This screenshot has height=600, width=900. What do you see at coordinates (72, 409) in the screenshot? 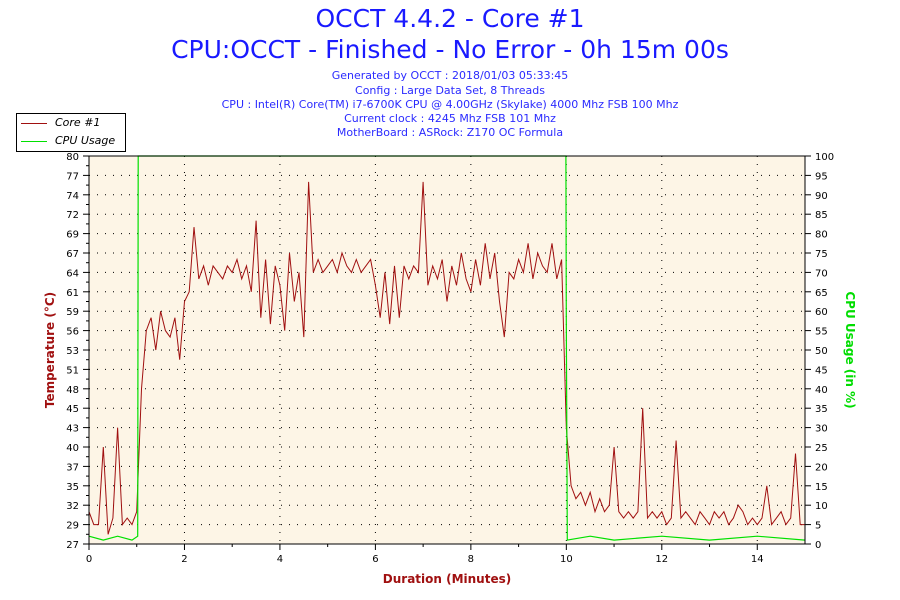
I see `y-tick-label: 45` at bounding box center [72, 409].